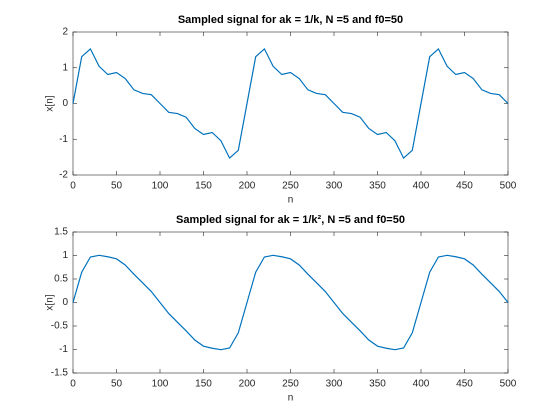 This screenshot has width=560, height=420. Describe the element at coordinates (60, 373) in the screenshot. I see `y-tick-label: -1.5` at that location.